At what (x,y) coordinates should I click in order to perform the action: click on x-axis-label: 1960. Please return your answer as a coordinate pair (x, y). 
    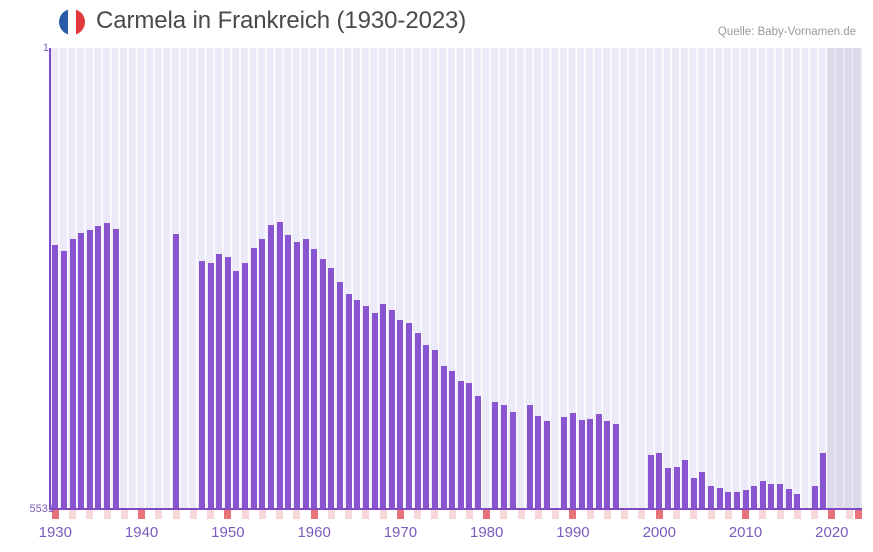
    Looking at the image, I should click on (314, 532).